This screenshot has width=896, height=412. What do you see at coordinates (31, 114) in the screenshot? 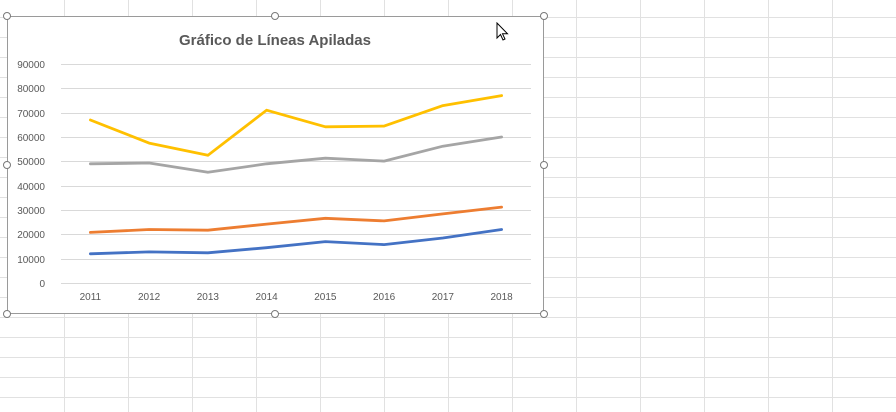
I see `y-tick-label: 70000` at bounding box center [31, 114].